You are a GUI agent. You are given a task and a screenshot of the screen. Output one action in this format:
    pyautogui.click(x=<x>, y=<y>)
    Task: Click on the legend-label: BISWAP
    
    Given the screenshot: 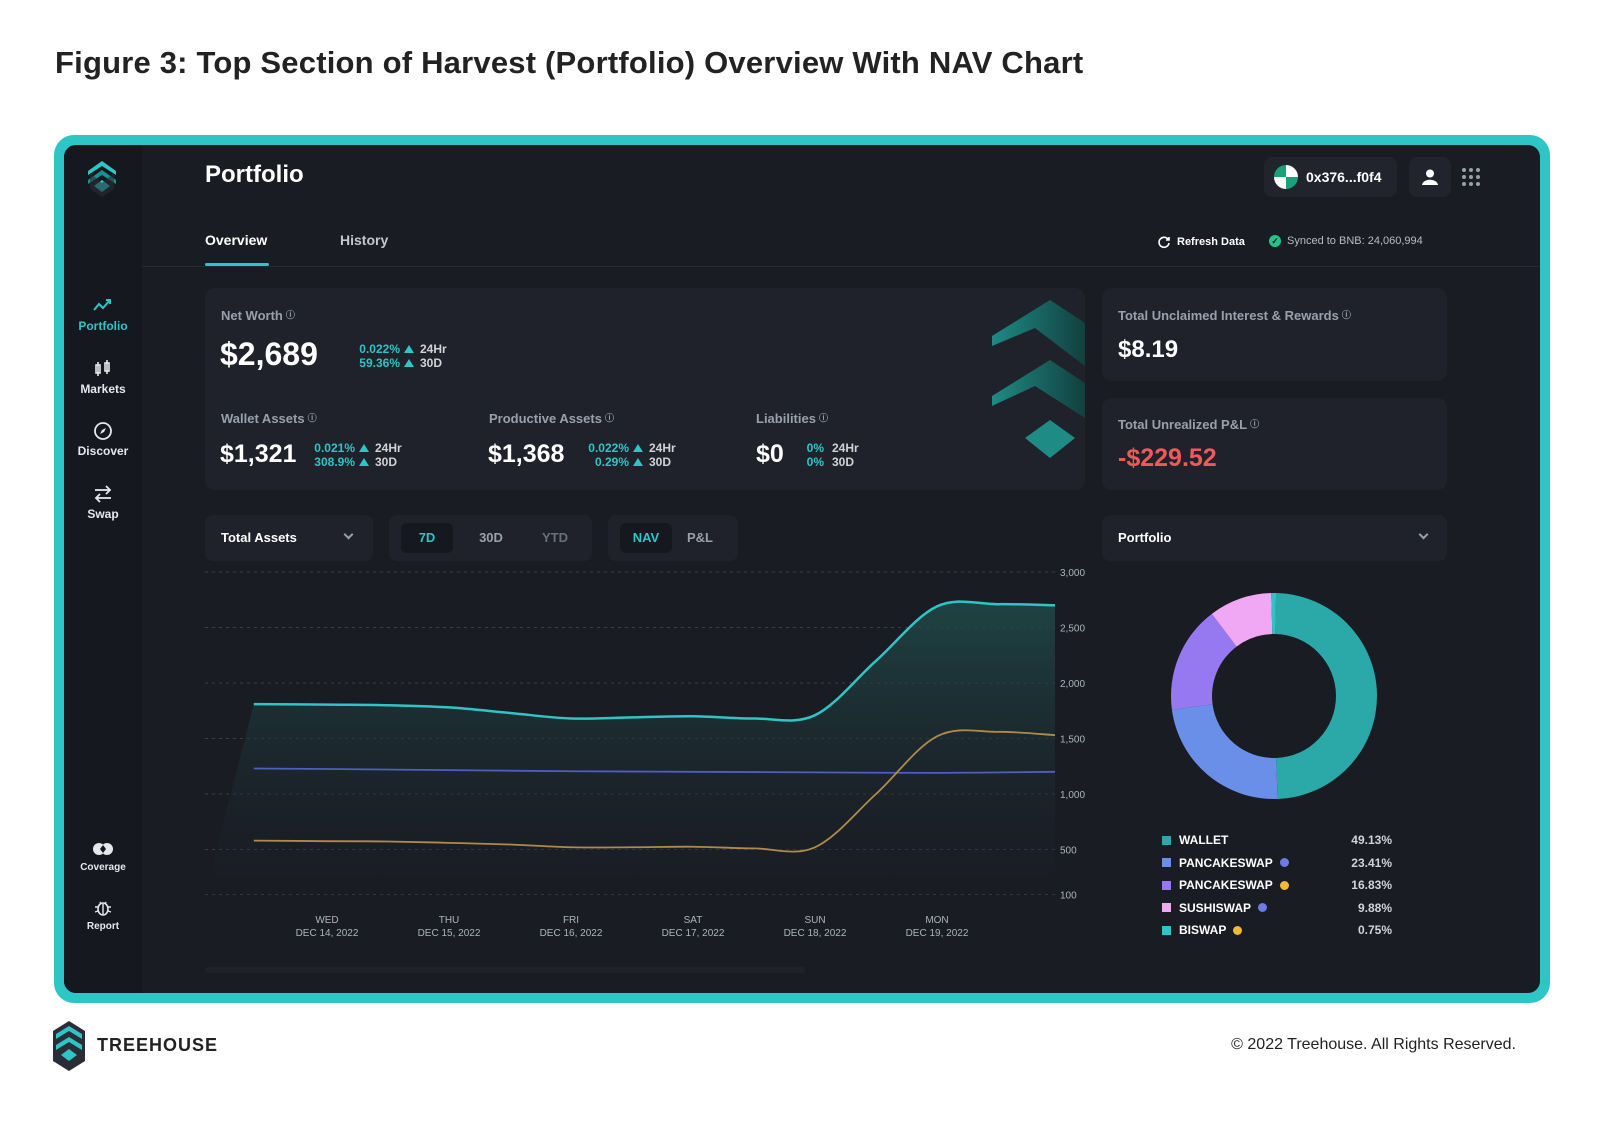 What is the action you would take?
    pyautogui.click(x=1203, y=930)
    